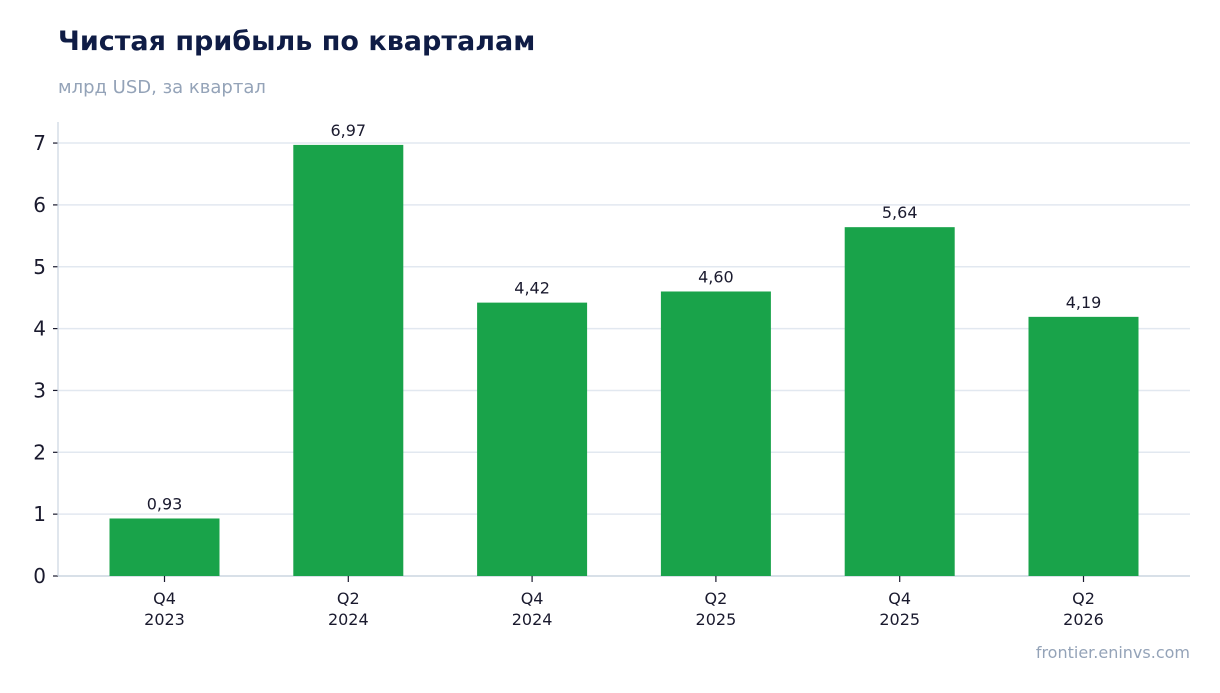  Describe the element at coordinates (39, 576) in the screenshot. I see `y-tick-label: 0` at that location.